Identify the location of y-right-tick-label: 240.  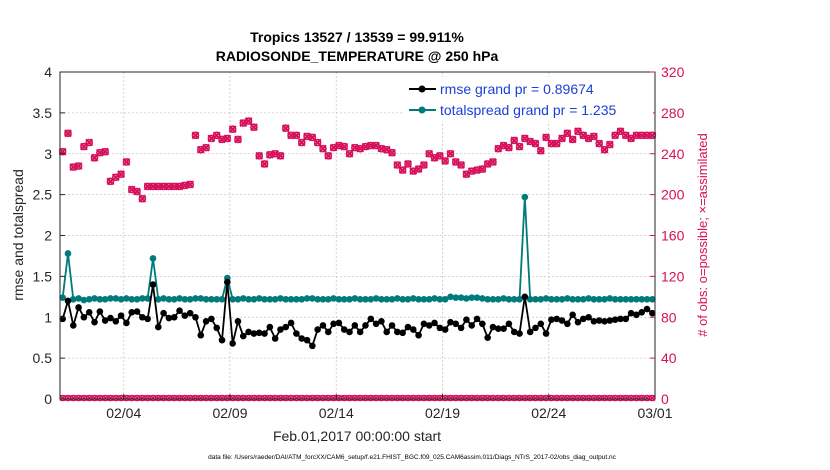
(673, 154).